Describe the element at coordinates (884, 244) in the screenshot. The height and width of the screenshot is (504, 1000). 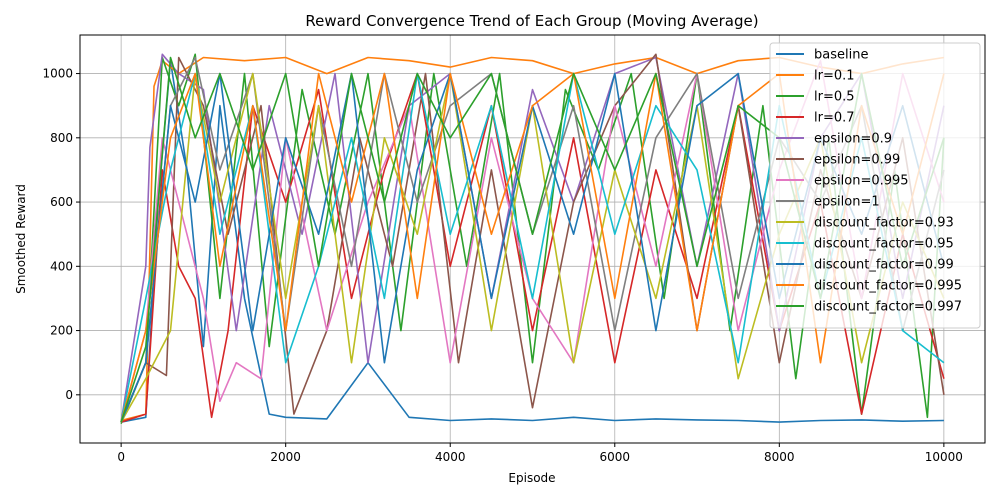
I see `legend-entry: discount_factor=0.95` at that location.